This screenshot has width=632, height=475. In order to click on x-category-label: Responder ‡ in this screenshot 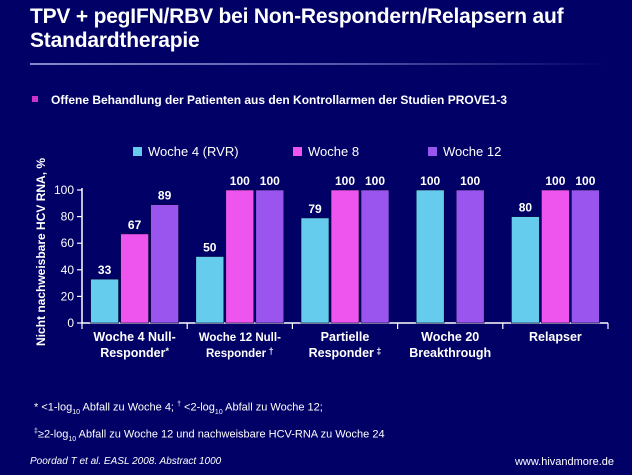, I will do `click(345, 353)`.